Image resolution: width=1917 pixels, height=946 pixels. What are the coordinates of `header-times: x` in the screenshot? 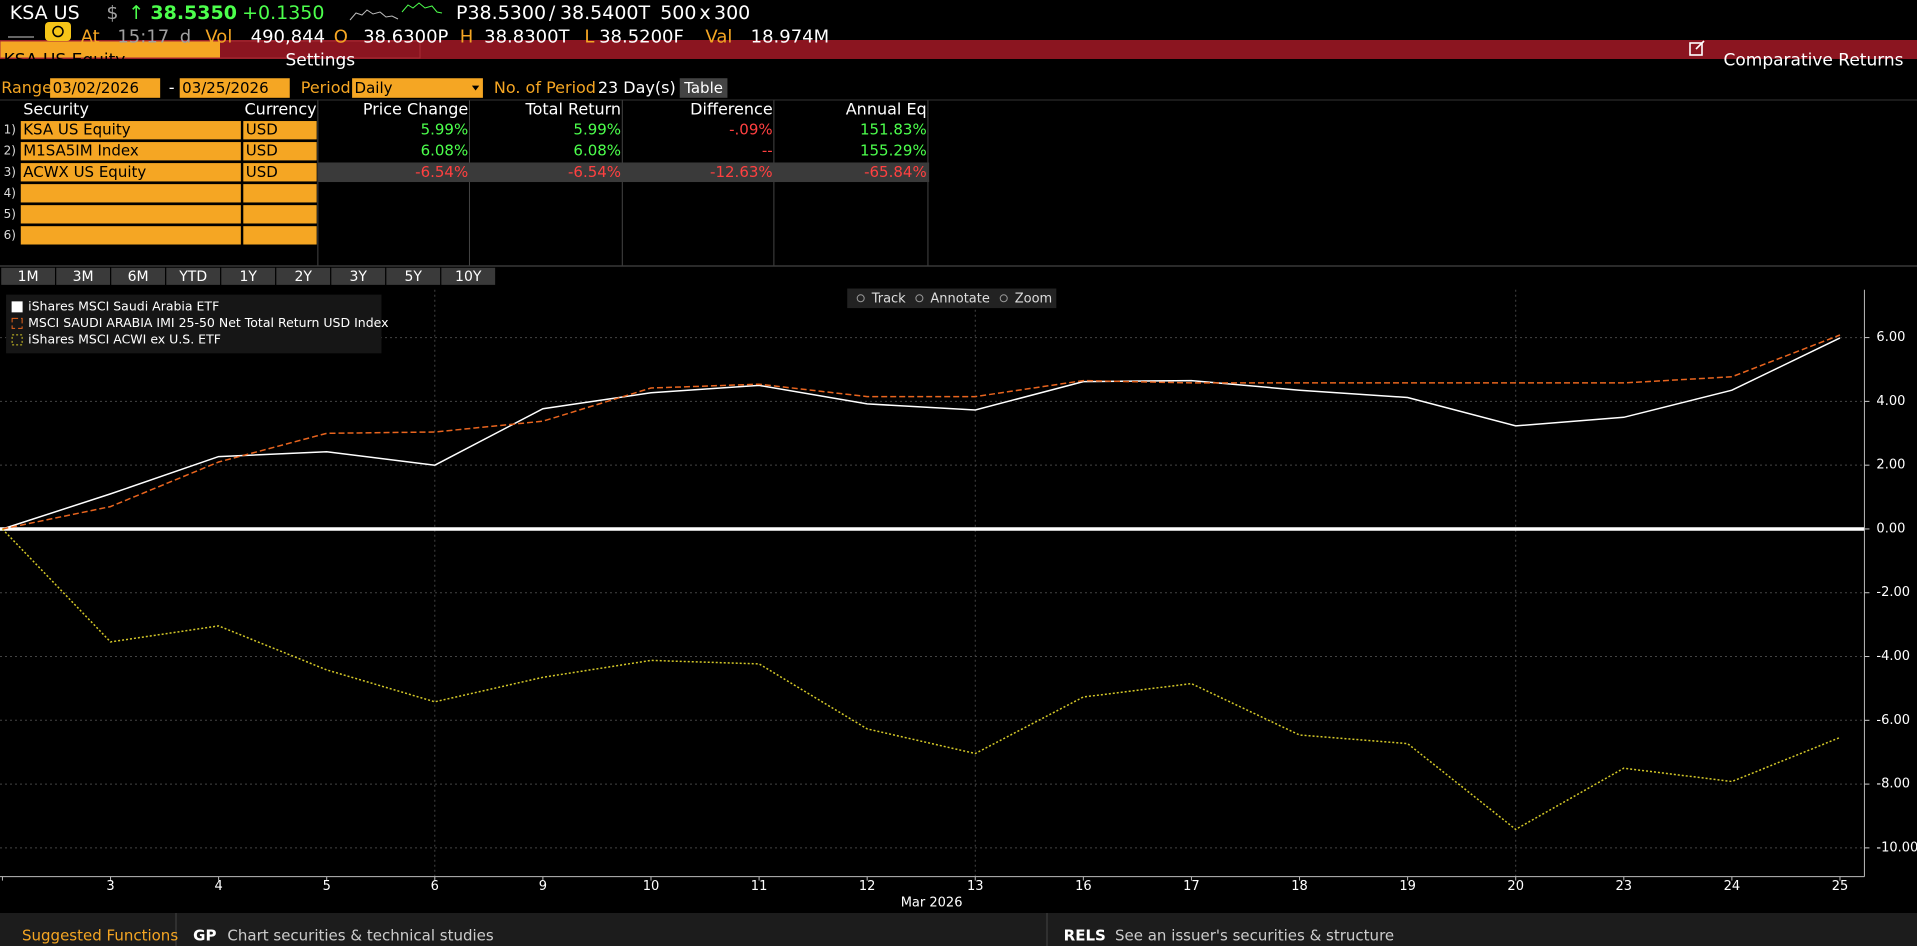 It's located at (704, 13).